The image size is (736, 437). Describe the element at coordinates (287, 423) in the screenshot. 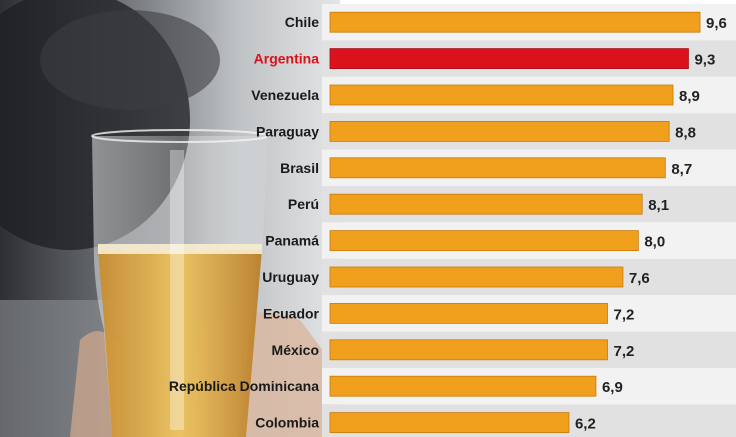

I see `category-label: Colombia` at that location.